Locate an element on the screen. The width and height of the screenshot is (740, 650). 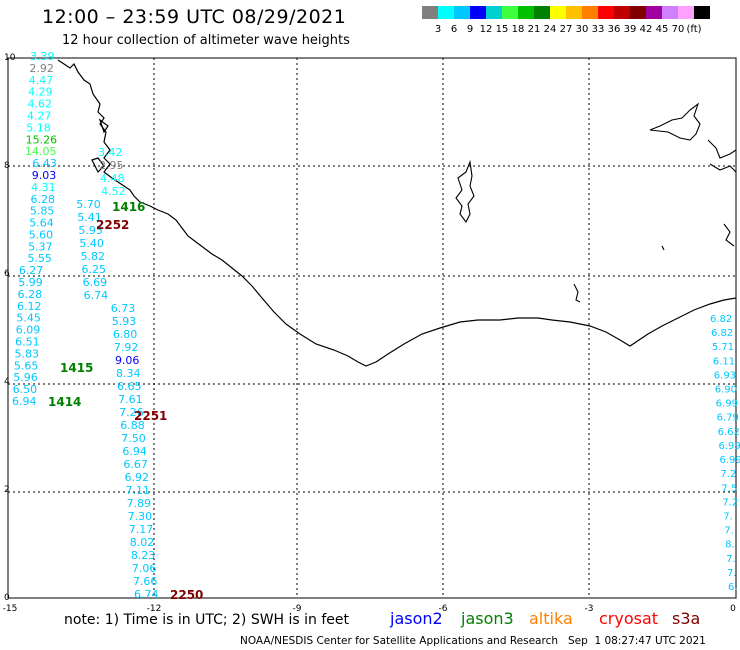
wave-height-label: 8.34 is located at coordinates (128, 373).